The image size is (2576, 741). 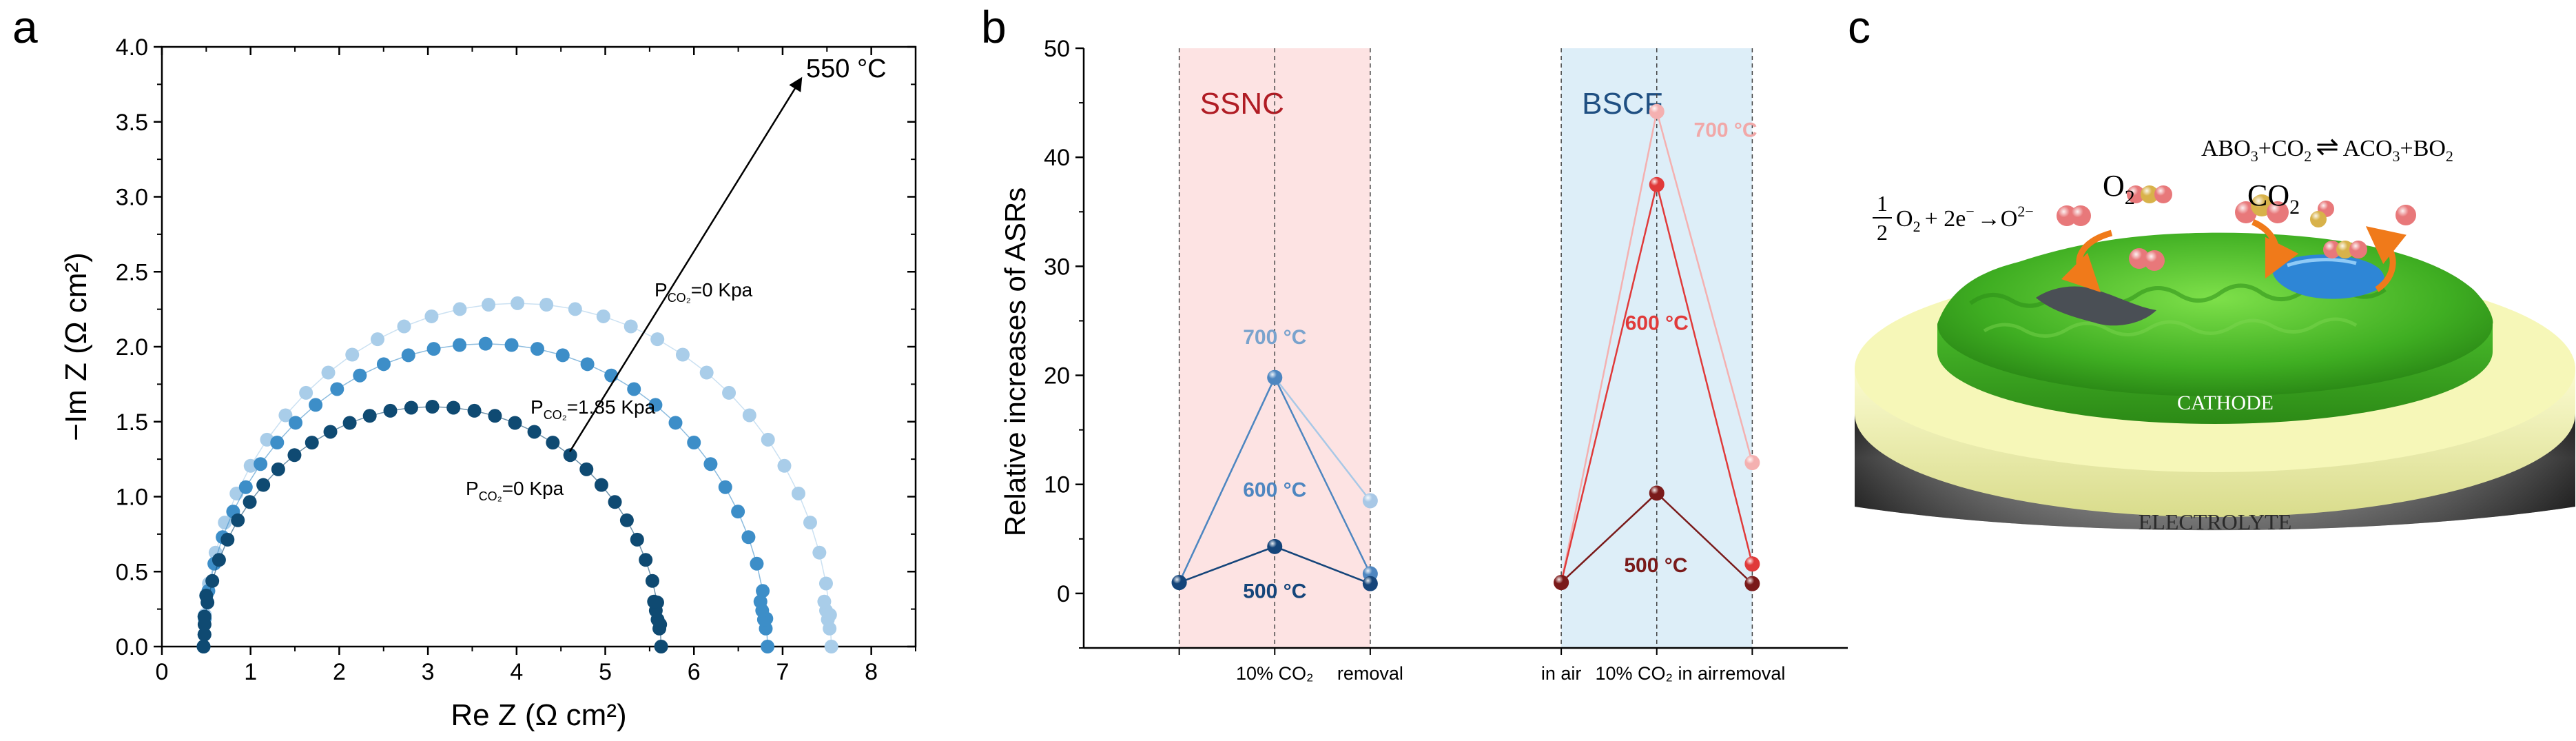 I want to click on eq-right: ABO3+CO2 ⇌ ACO3+BO2, so click(x=2327, y=148).